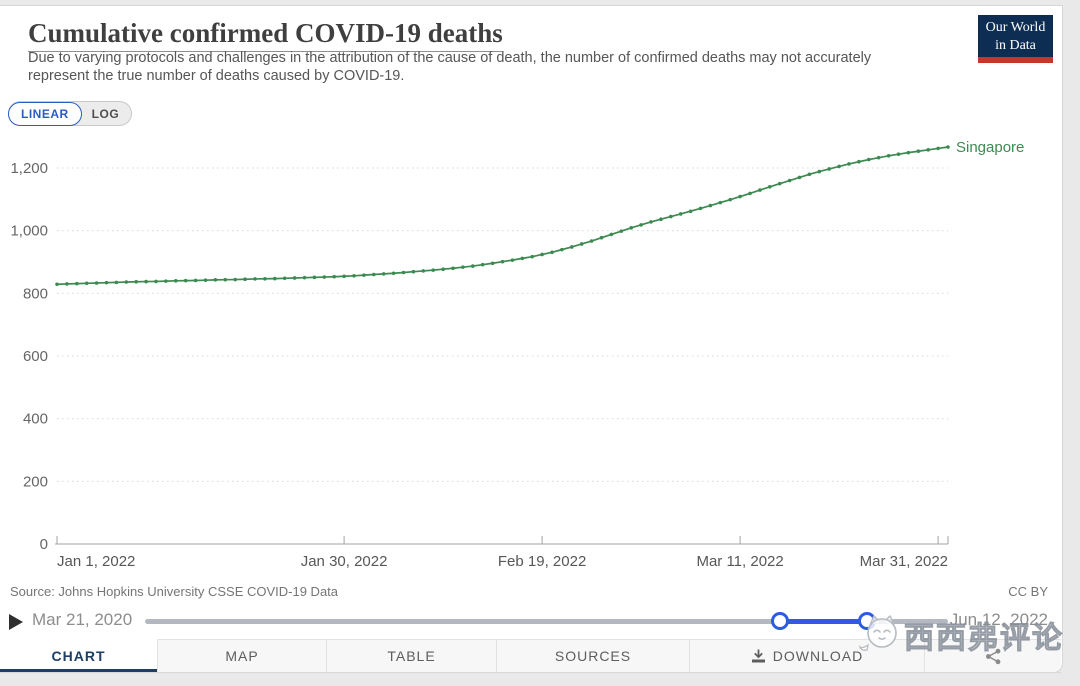  Describe the element at coordinates (807, 655) in the screenshot. I see `tab-download: DOWNLOAD` at that location.